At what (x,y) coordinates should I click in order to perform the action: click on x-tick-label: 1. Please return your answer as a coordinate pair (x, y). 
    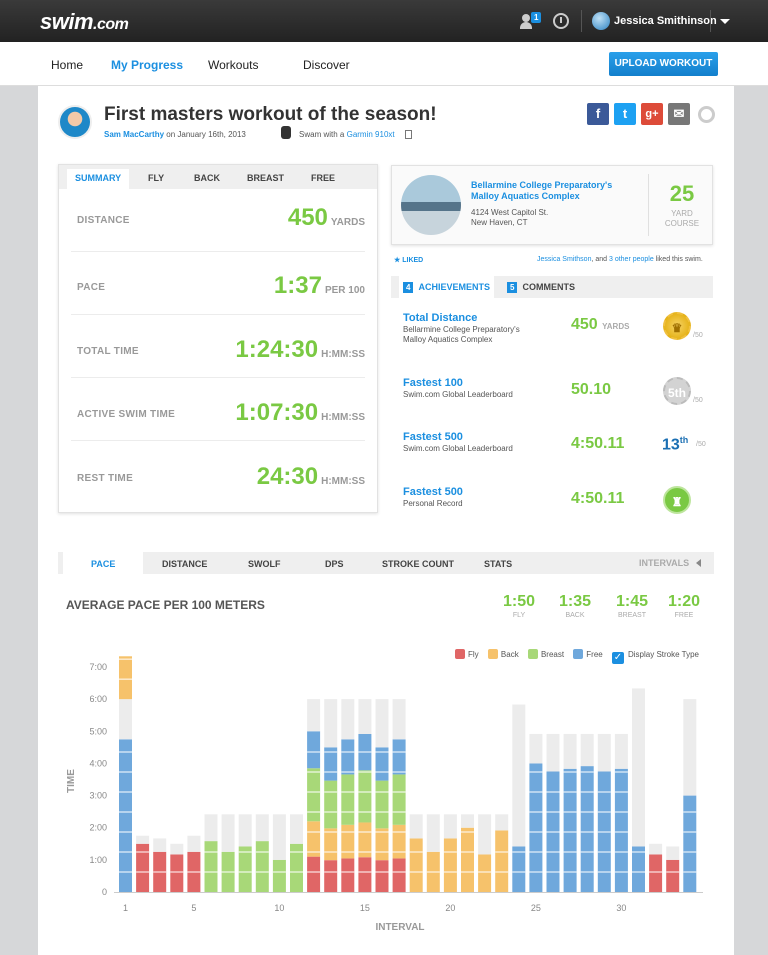
    Looking at the image, I should click on (125, 908).